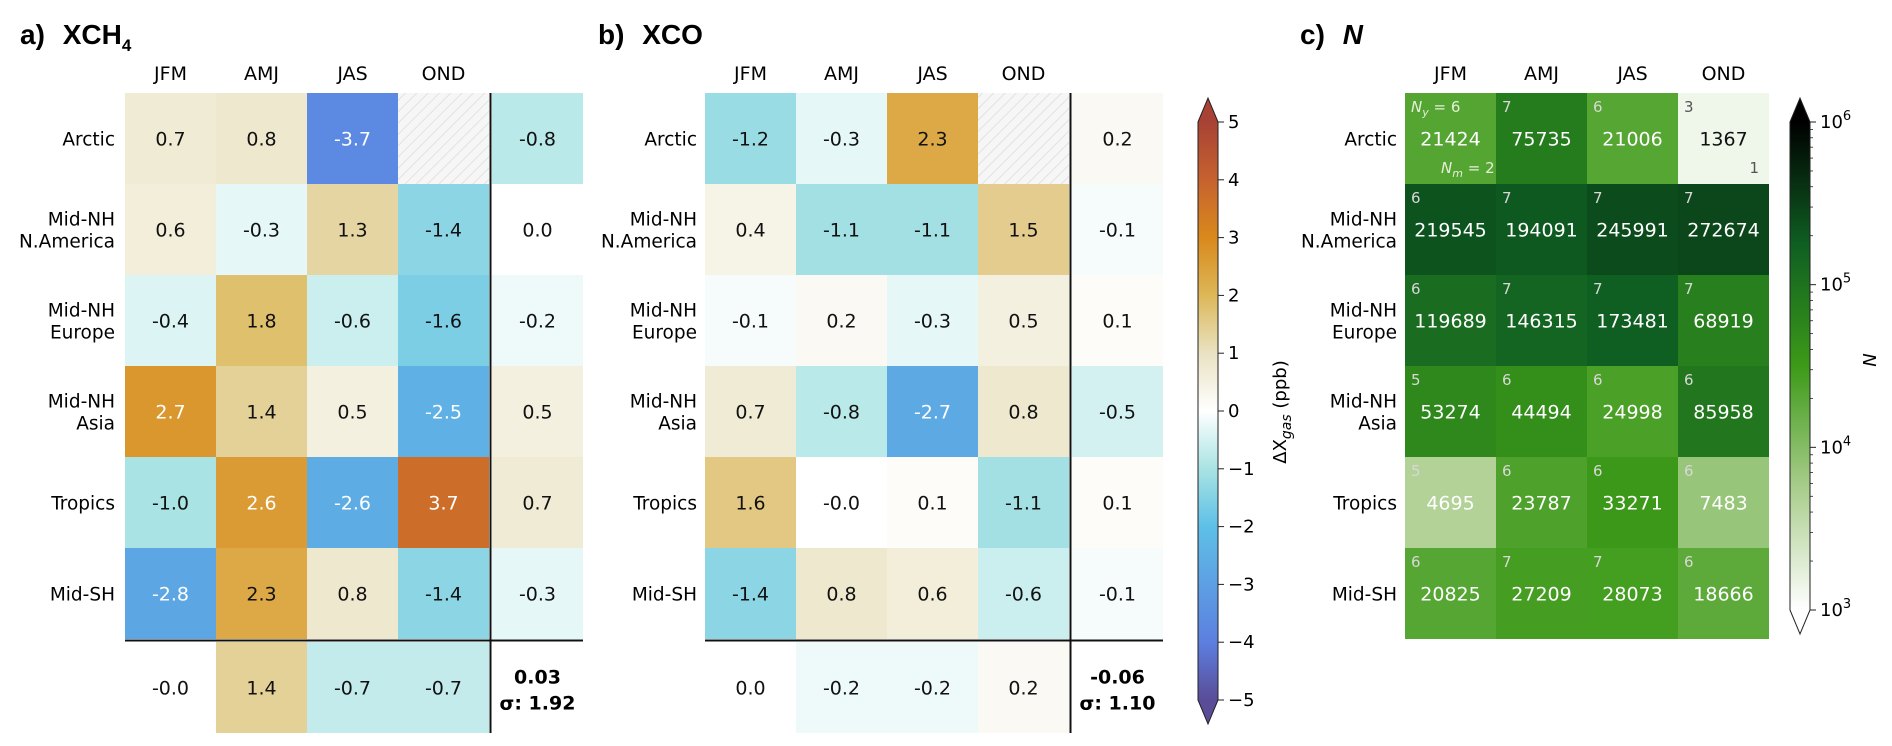  I want to click on row-mean-label: -0.8, so click(537, 140).